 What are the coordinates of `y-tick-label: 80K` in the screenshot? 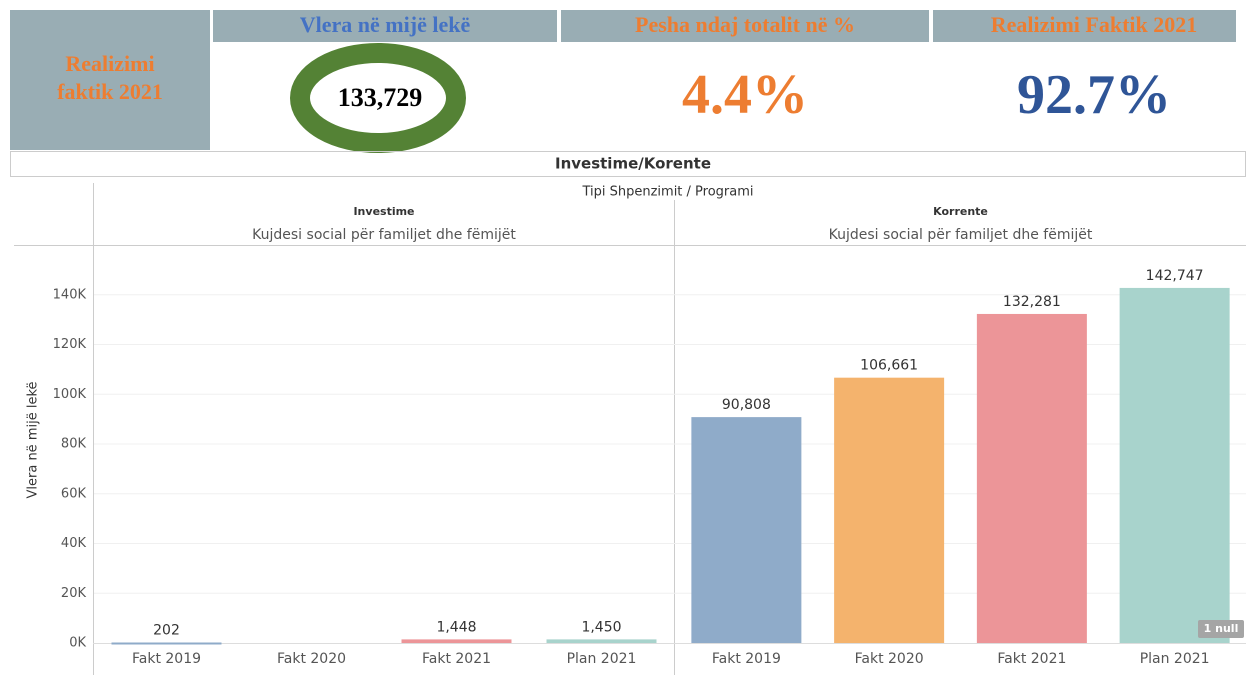 It's located at (74, 444).